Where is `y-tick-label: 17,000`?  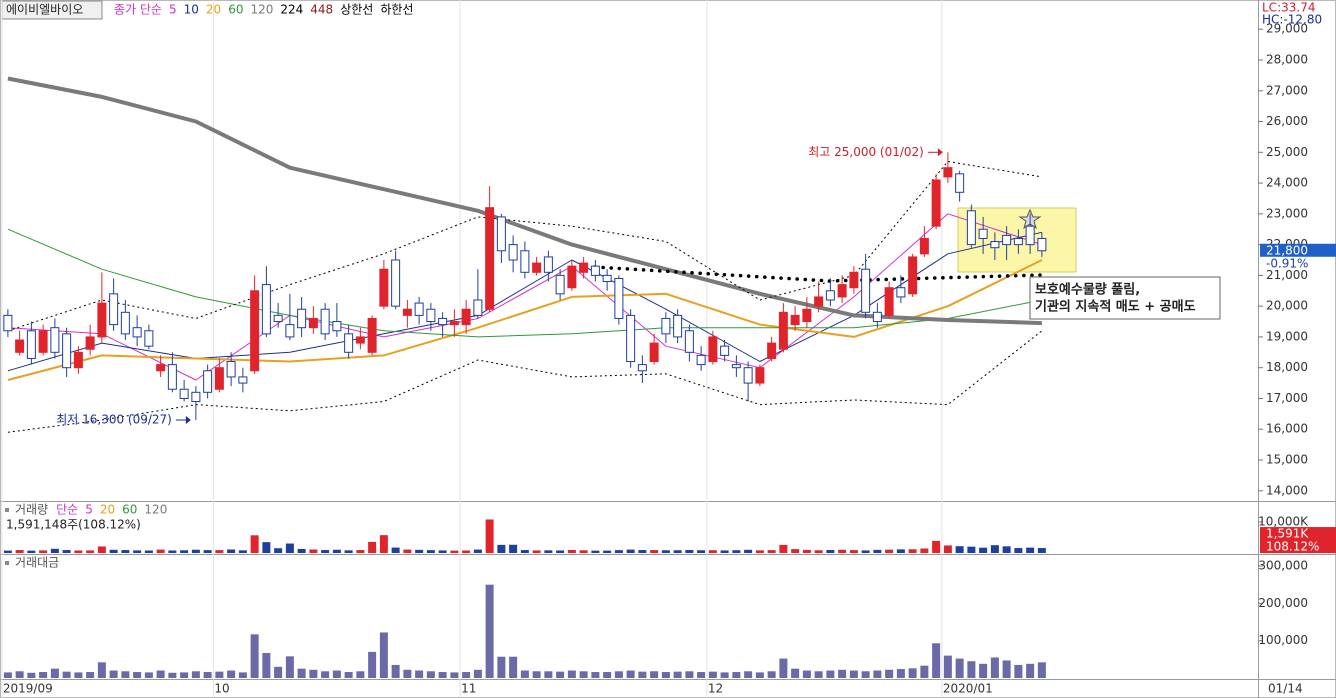
y-tick-label: 17,000 is located at coordinates (1287, 398).